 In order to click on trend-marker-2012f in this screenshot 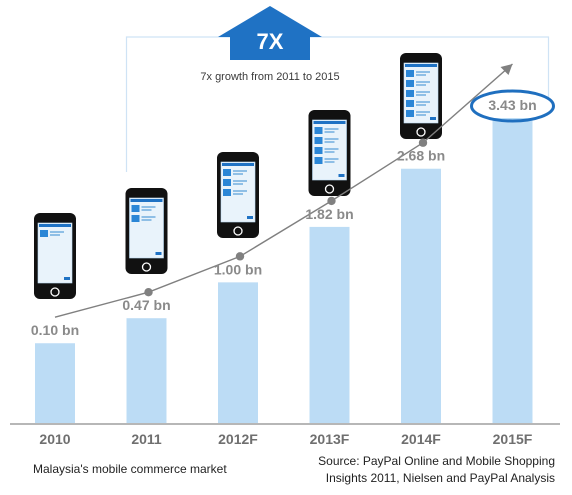, I will do `click(240, 256)`.